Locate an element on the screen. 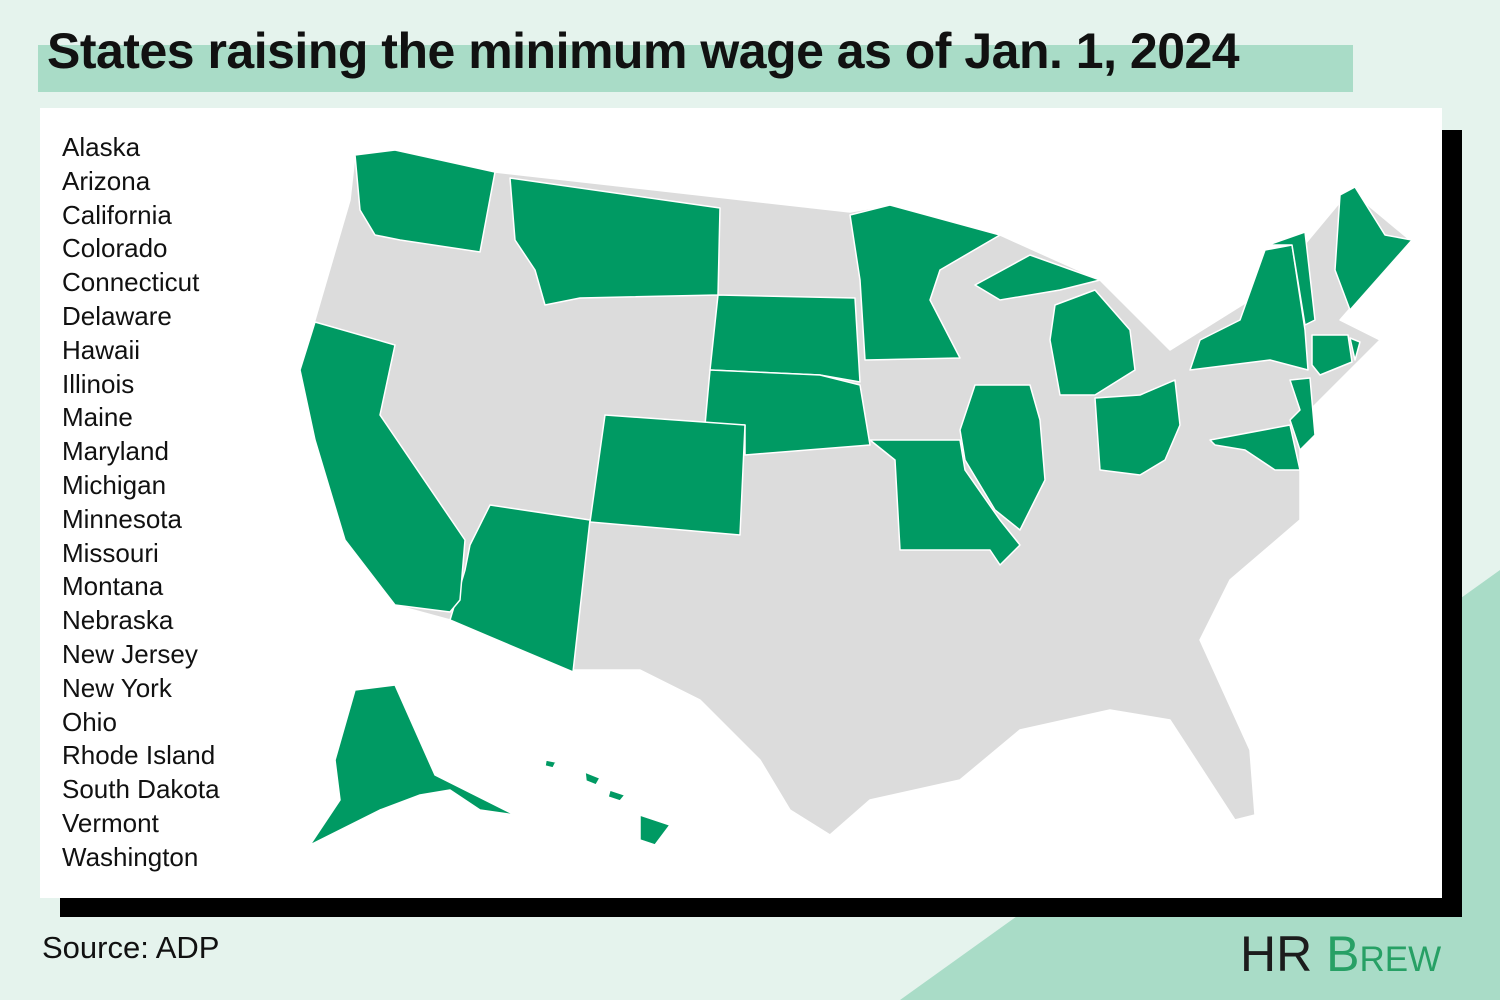 The height and width of the screenshot is (1000, 1500). state-co is located at coordinates (667, 475).